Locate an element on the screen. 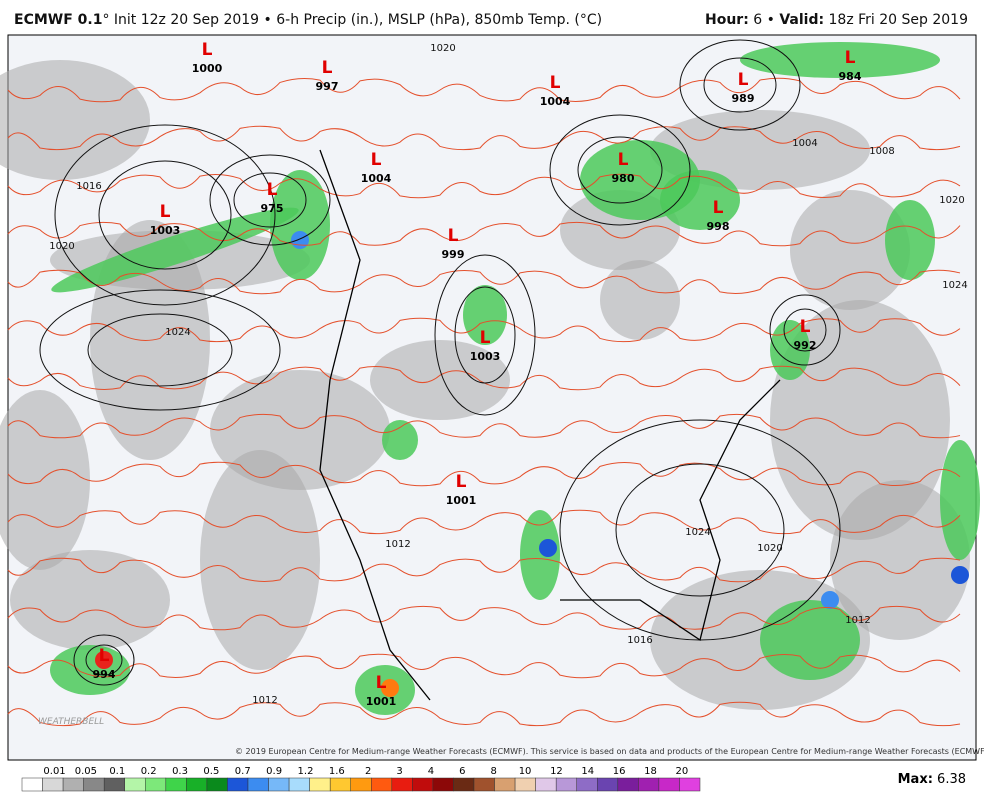 The image size is (984, 808). colorbar-tick-label: 6 is located at coordinates (462, 771).